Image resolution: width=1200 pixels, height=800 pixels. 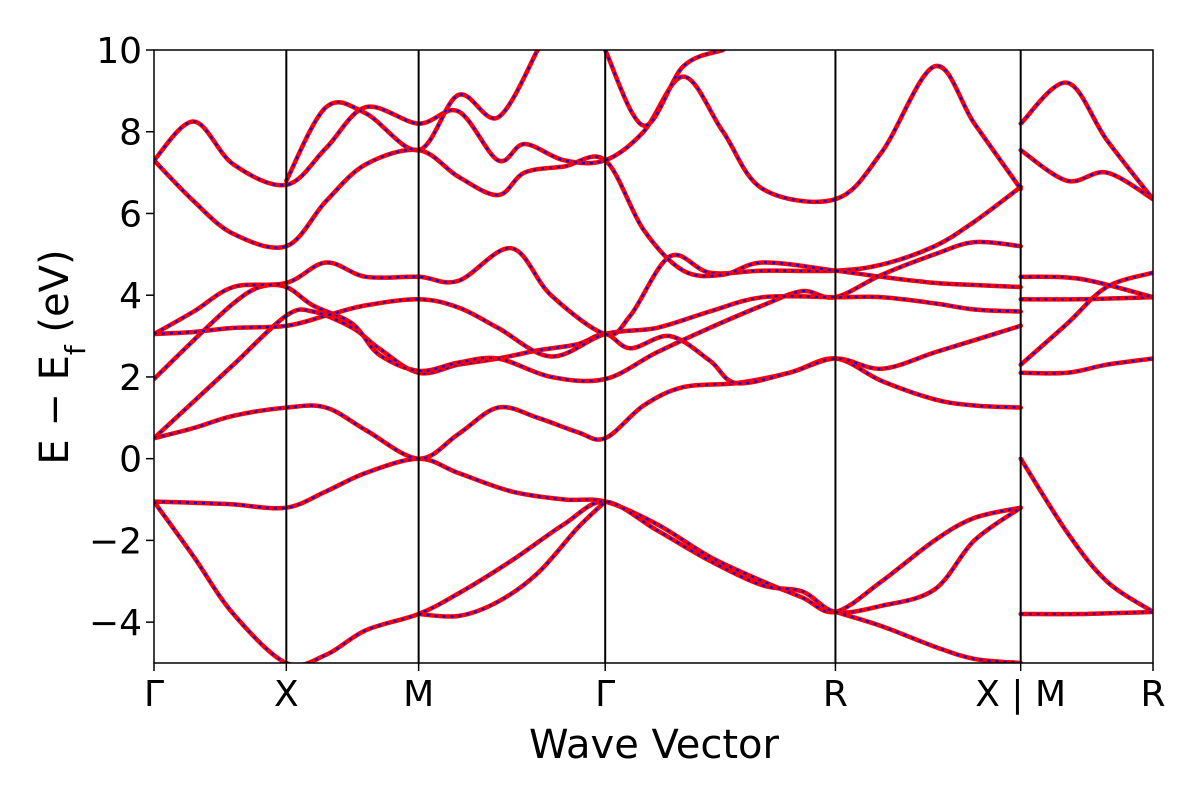 What do you see at coordinates (130, 296) in the screenshot?
I see `y-tick-label: 4` at bounding box center [130, 296].